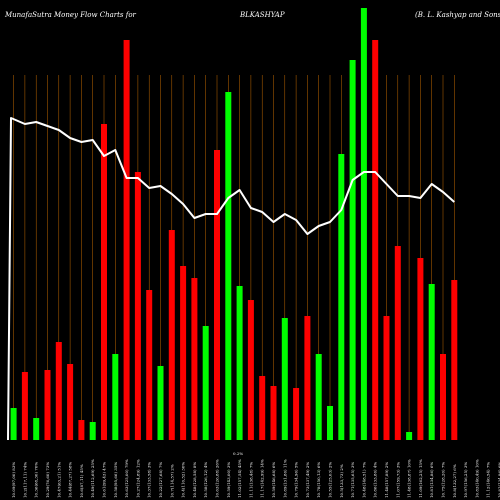  Describe the element at coordinates (137, 478) in the screenshot. I see `x-tick-label: 10.27(124,89) 12%` at that location.